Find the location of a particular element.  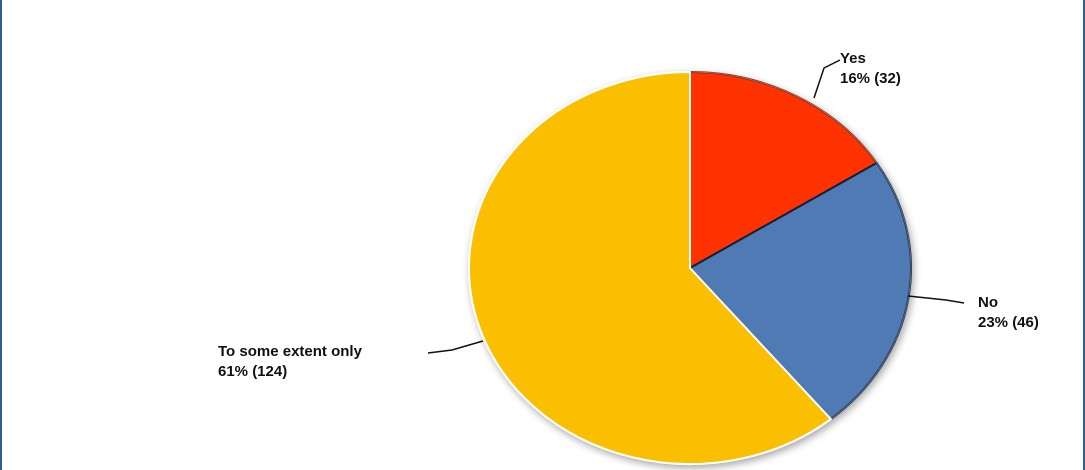

leader-line-yes is located at coordinates (827, 79).